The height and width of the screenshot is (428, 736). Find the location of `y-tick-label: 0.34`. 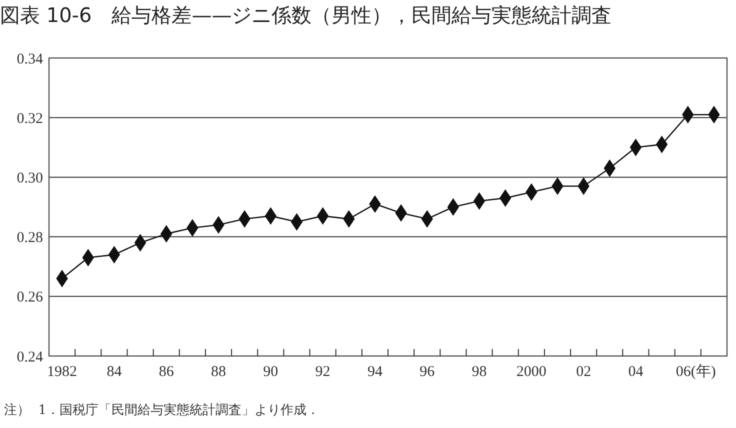

y-tick-label: 0.34 is located at coordinates (30, 59).